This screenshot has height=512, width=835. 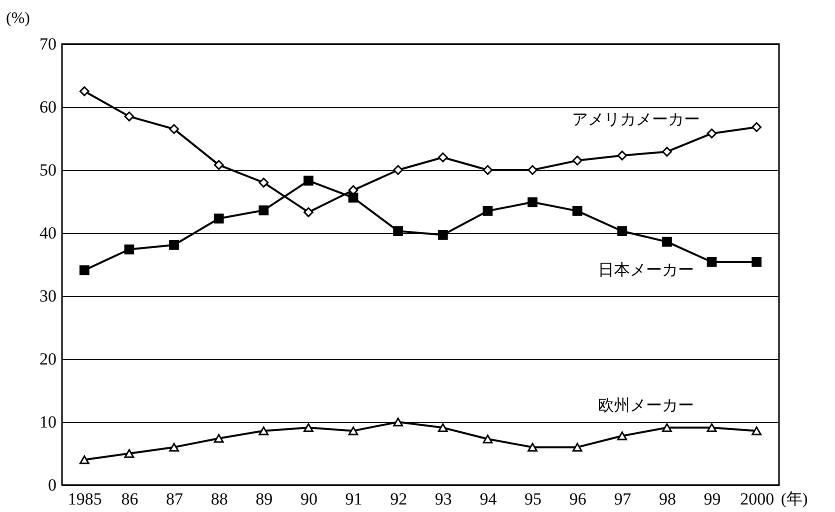 What do you see at coordinates (48, 359) in the screenshot?
I see `y-tick-label: 20` at bounding box center [48, 359].